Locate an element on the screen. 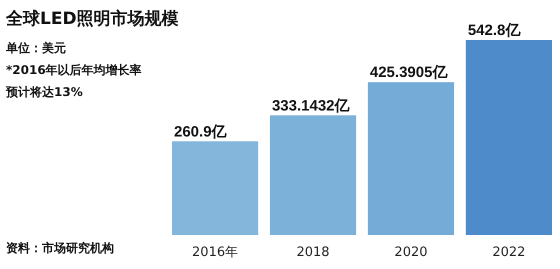 Image resolution: width=560 pixels, height=269 pixels. data-label: 542.8亿 is located at coordinates (495, 30).